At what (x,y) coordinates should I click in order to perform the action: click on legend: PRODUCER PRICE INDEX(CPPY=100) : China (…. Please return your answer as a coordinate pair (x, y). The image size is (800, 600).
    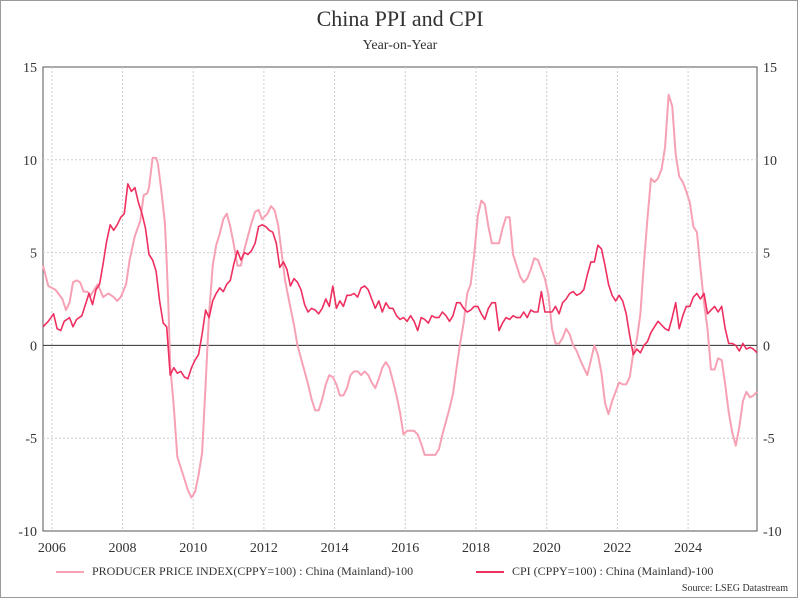
    Looking at the image, I should click on (400, 574).